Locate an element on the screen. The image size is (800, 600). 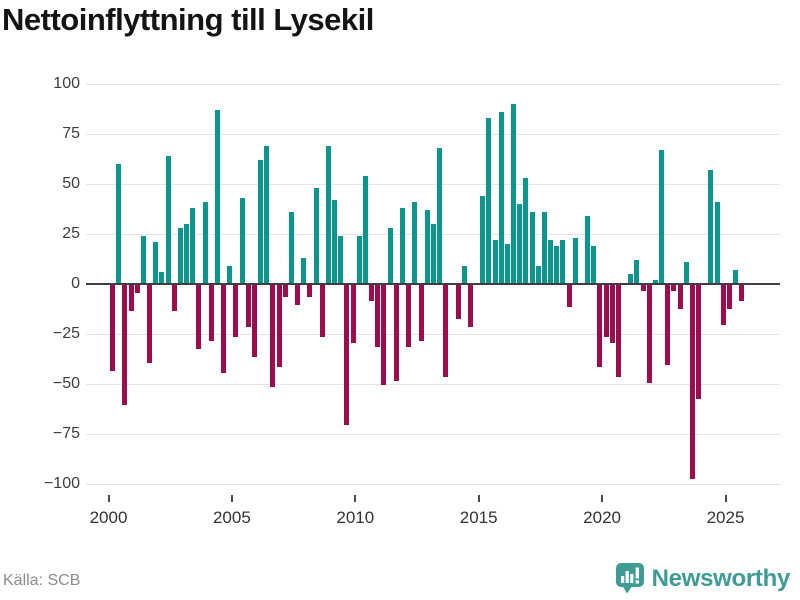
x-axis-label: 2010 is located at coordinates (355, 517).